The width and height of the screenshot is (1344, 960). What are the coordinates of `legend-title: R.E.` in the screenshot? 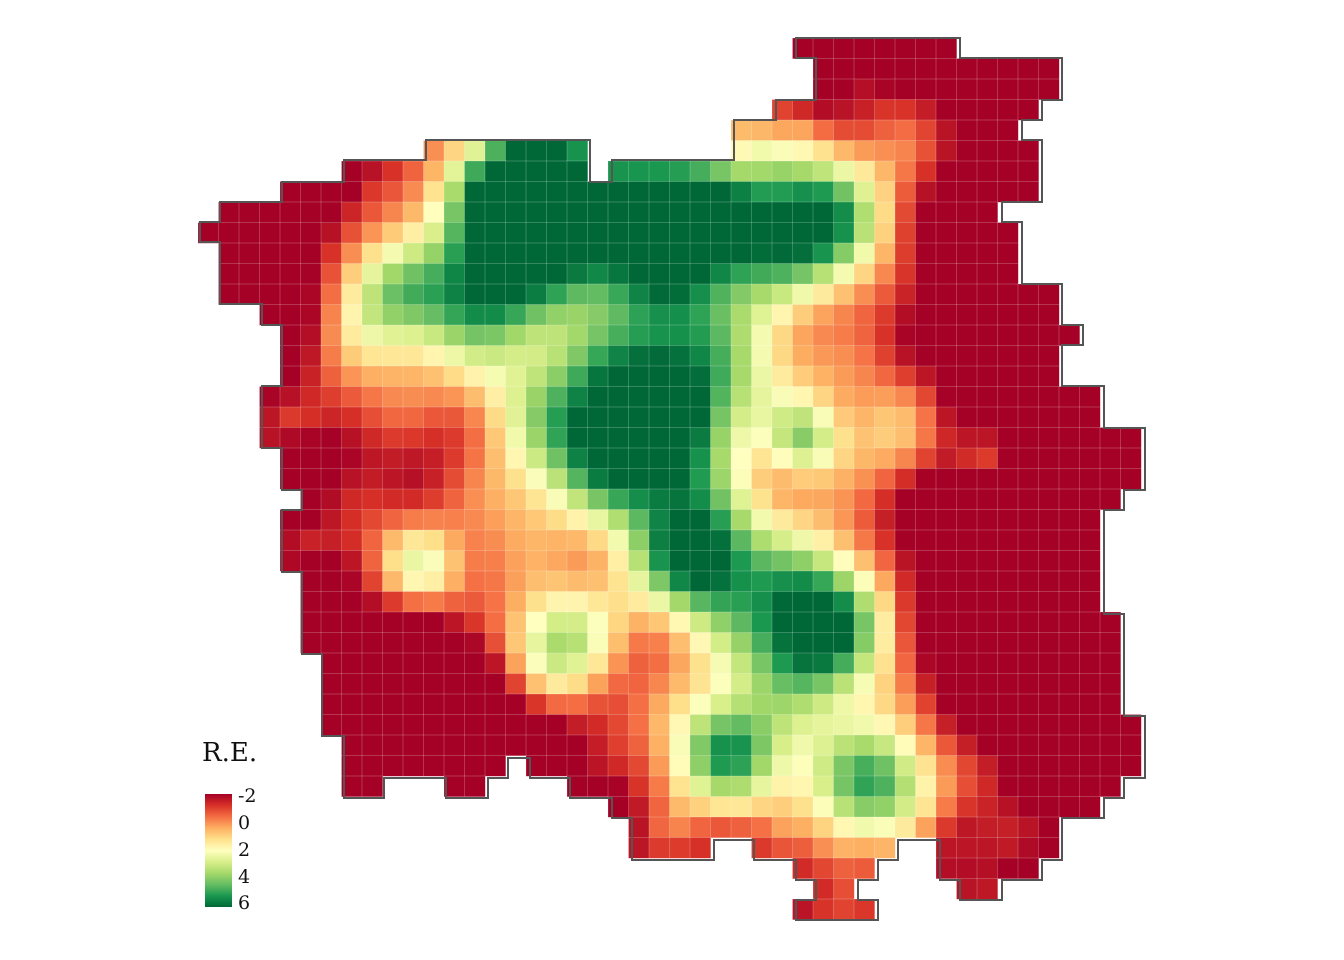 It's located at (230, 753).